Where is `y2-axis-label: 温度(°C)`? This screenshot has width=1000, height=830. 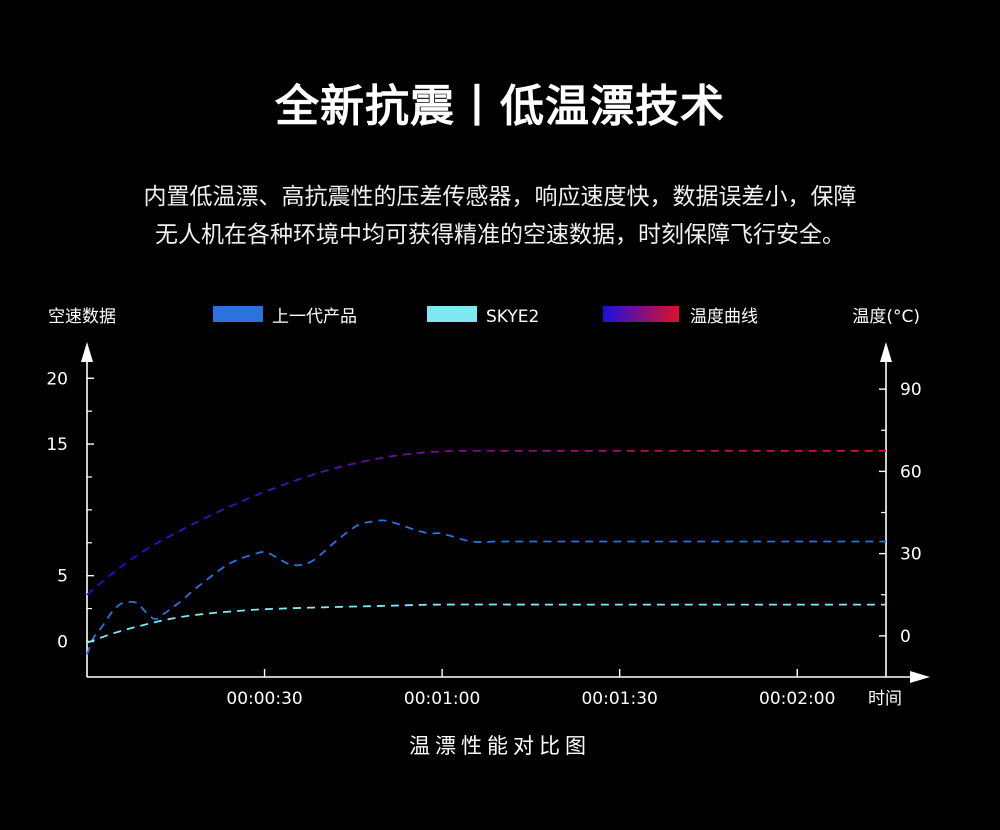
y2-axis-label: 温度(°C) is located at coordinates (886, 317).